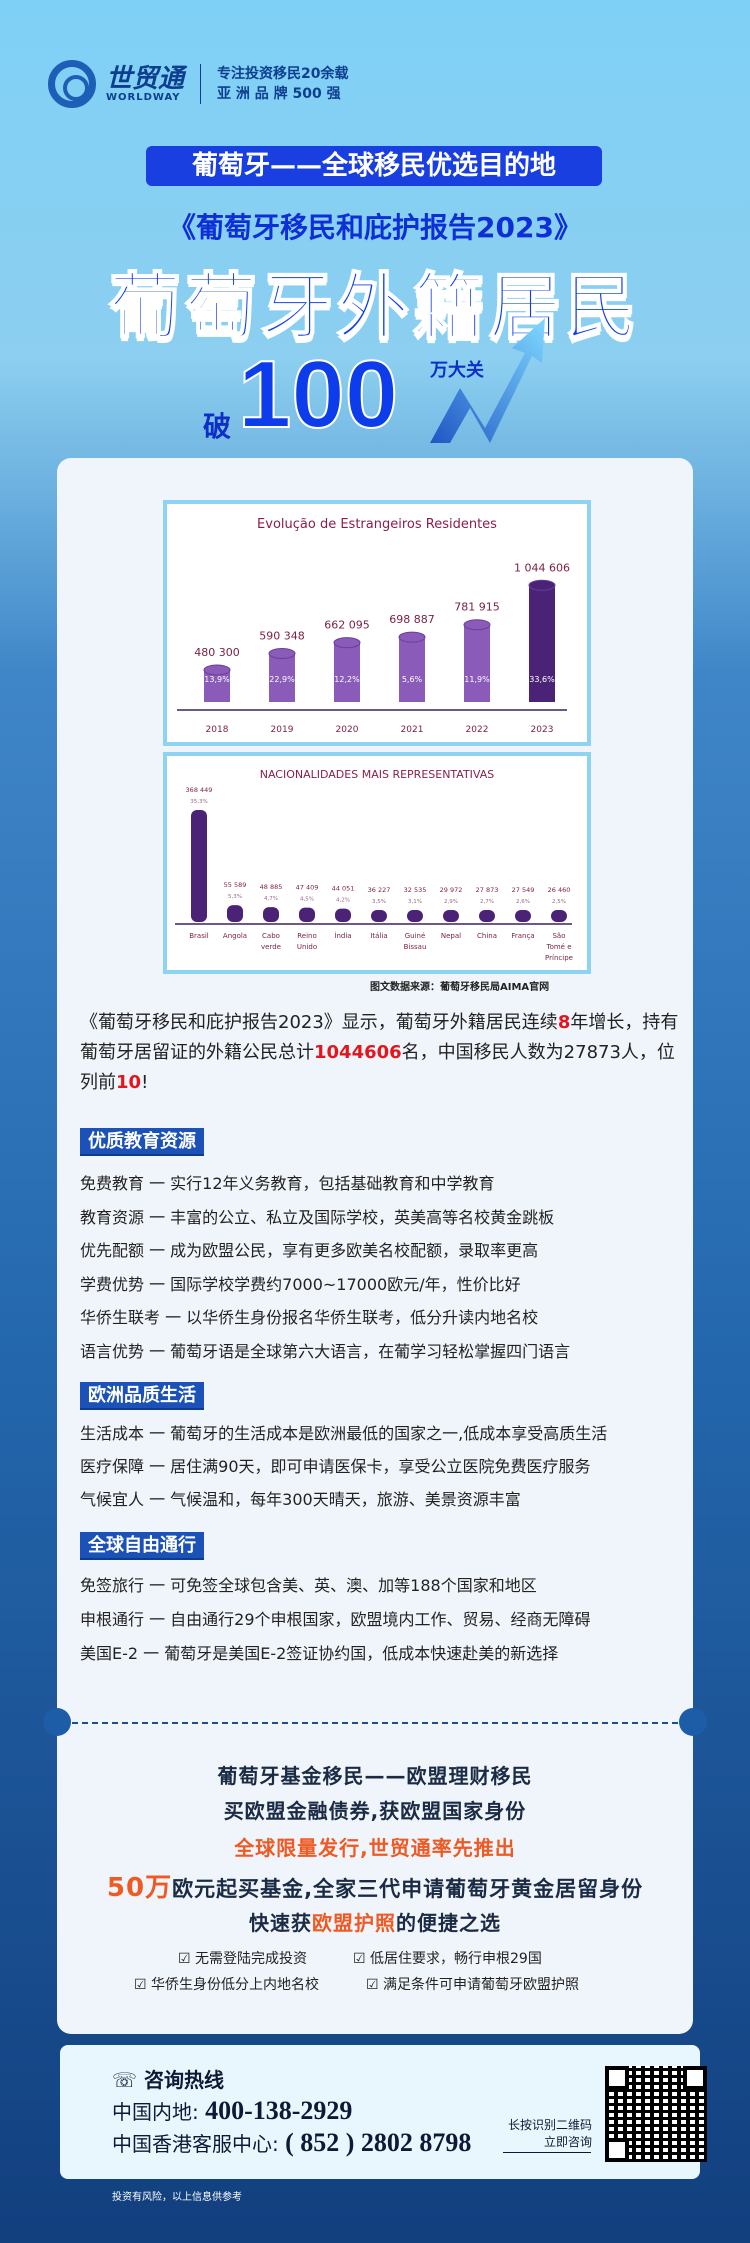  Describe the element at coordinates (547, 2152) in the screenshot. I see `arrow-line` at that location.